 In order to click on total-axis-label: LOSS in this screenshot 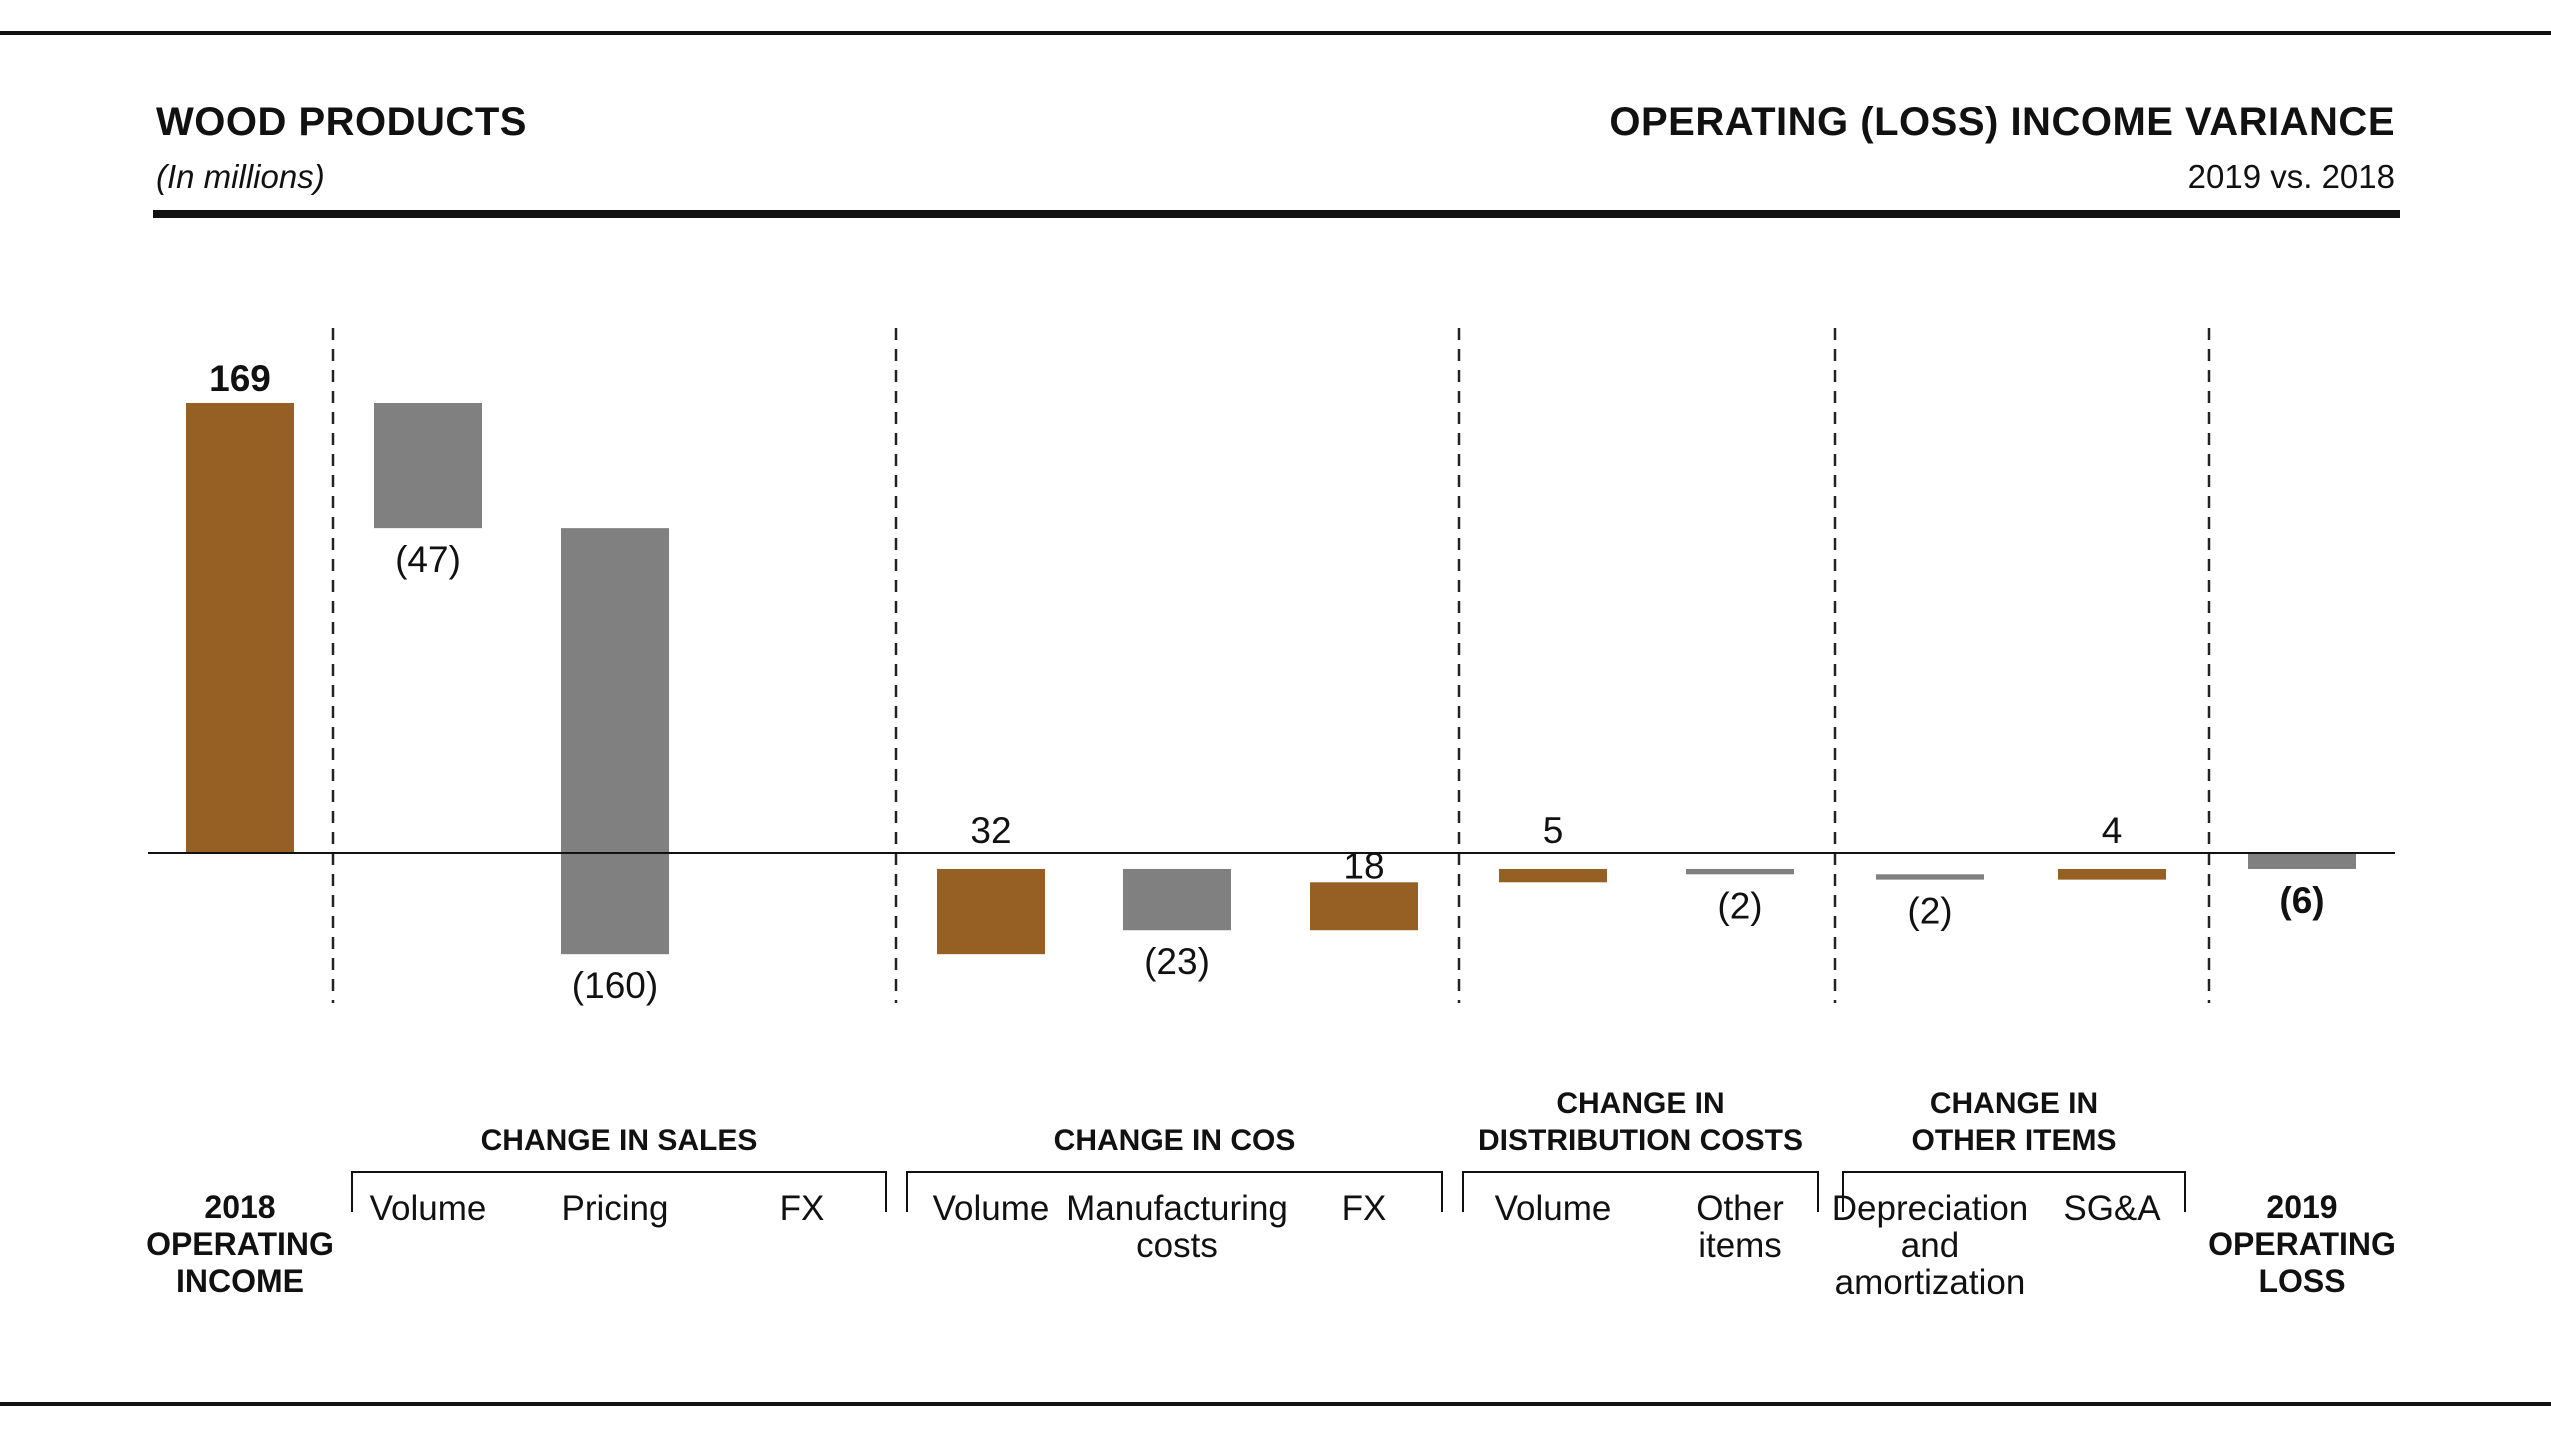, I will do `click(2301, 1281)`.